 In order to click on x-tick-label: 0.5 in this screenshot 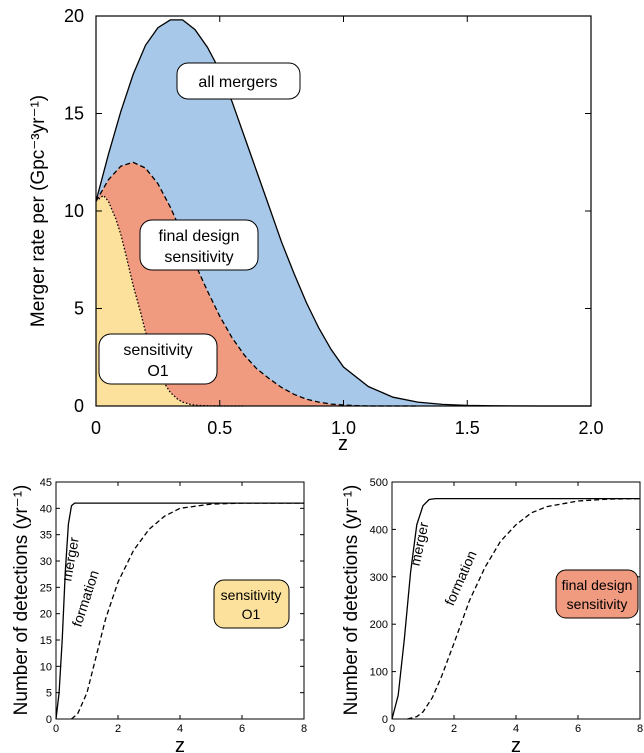, I will do `click(219, 428)`.